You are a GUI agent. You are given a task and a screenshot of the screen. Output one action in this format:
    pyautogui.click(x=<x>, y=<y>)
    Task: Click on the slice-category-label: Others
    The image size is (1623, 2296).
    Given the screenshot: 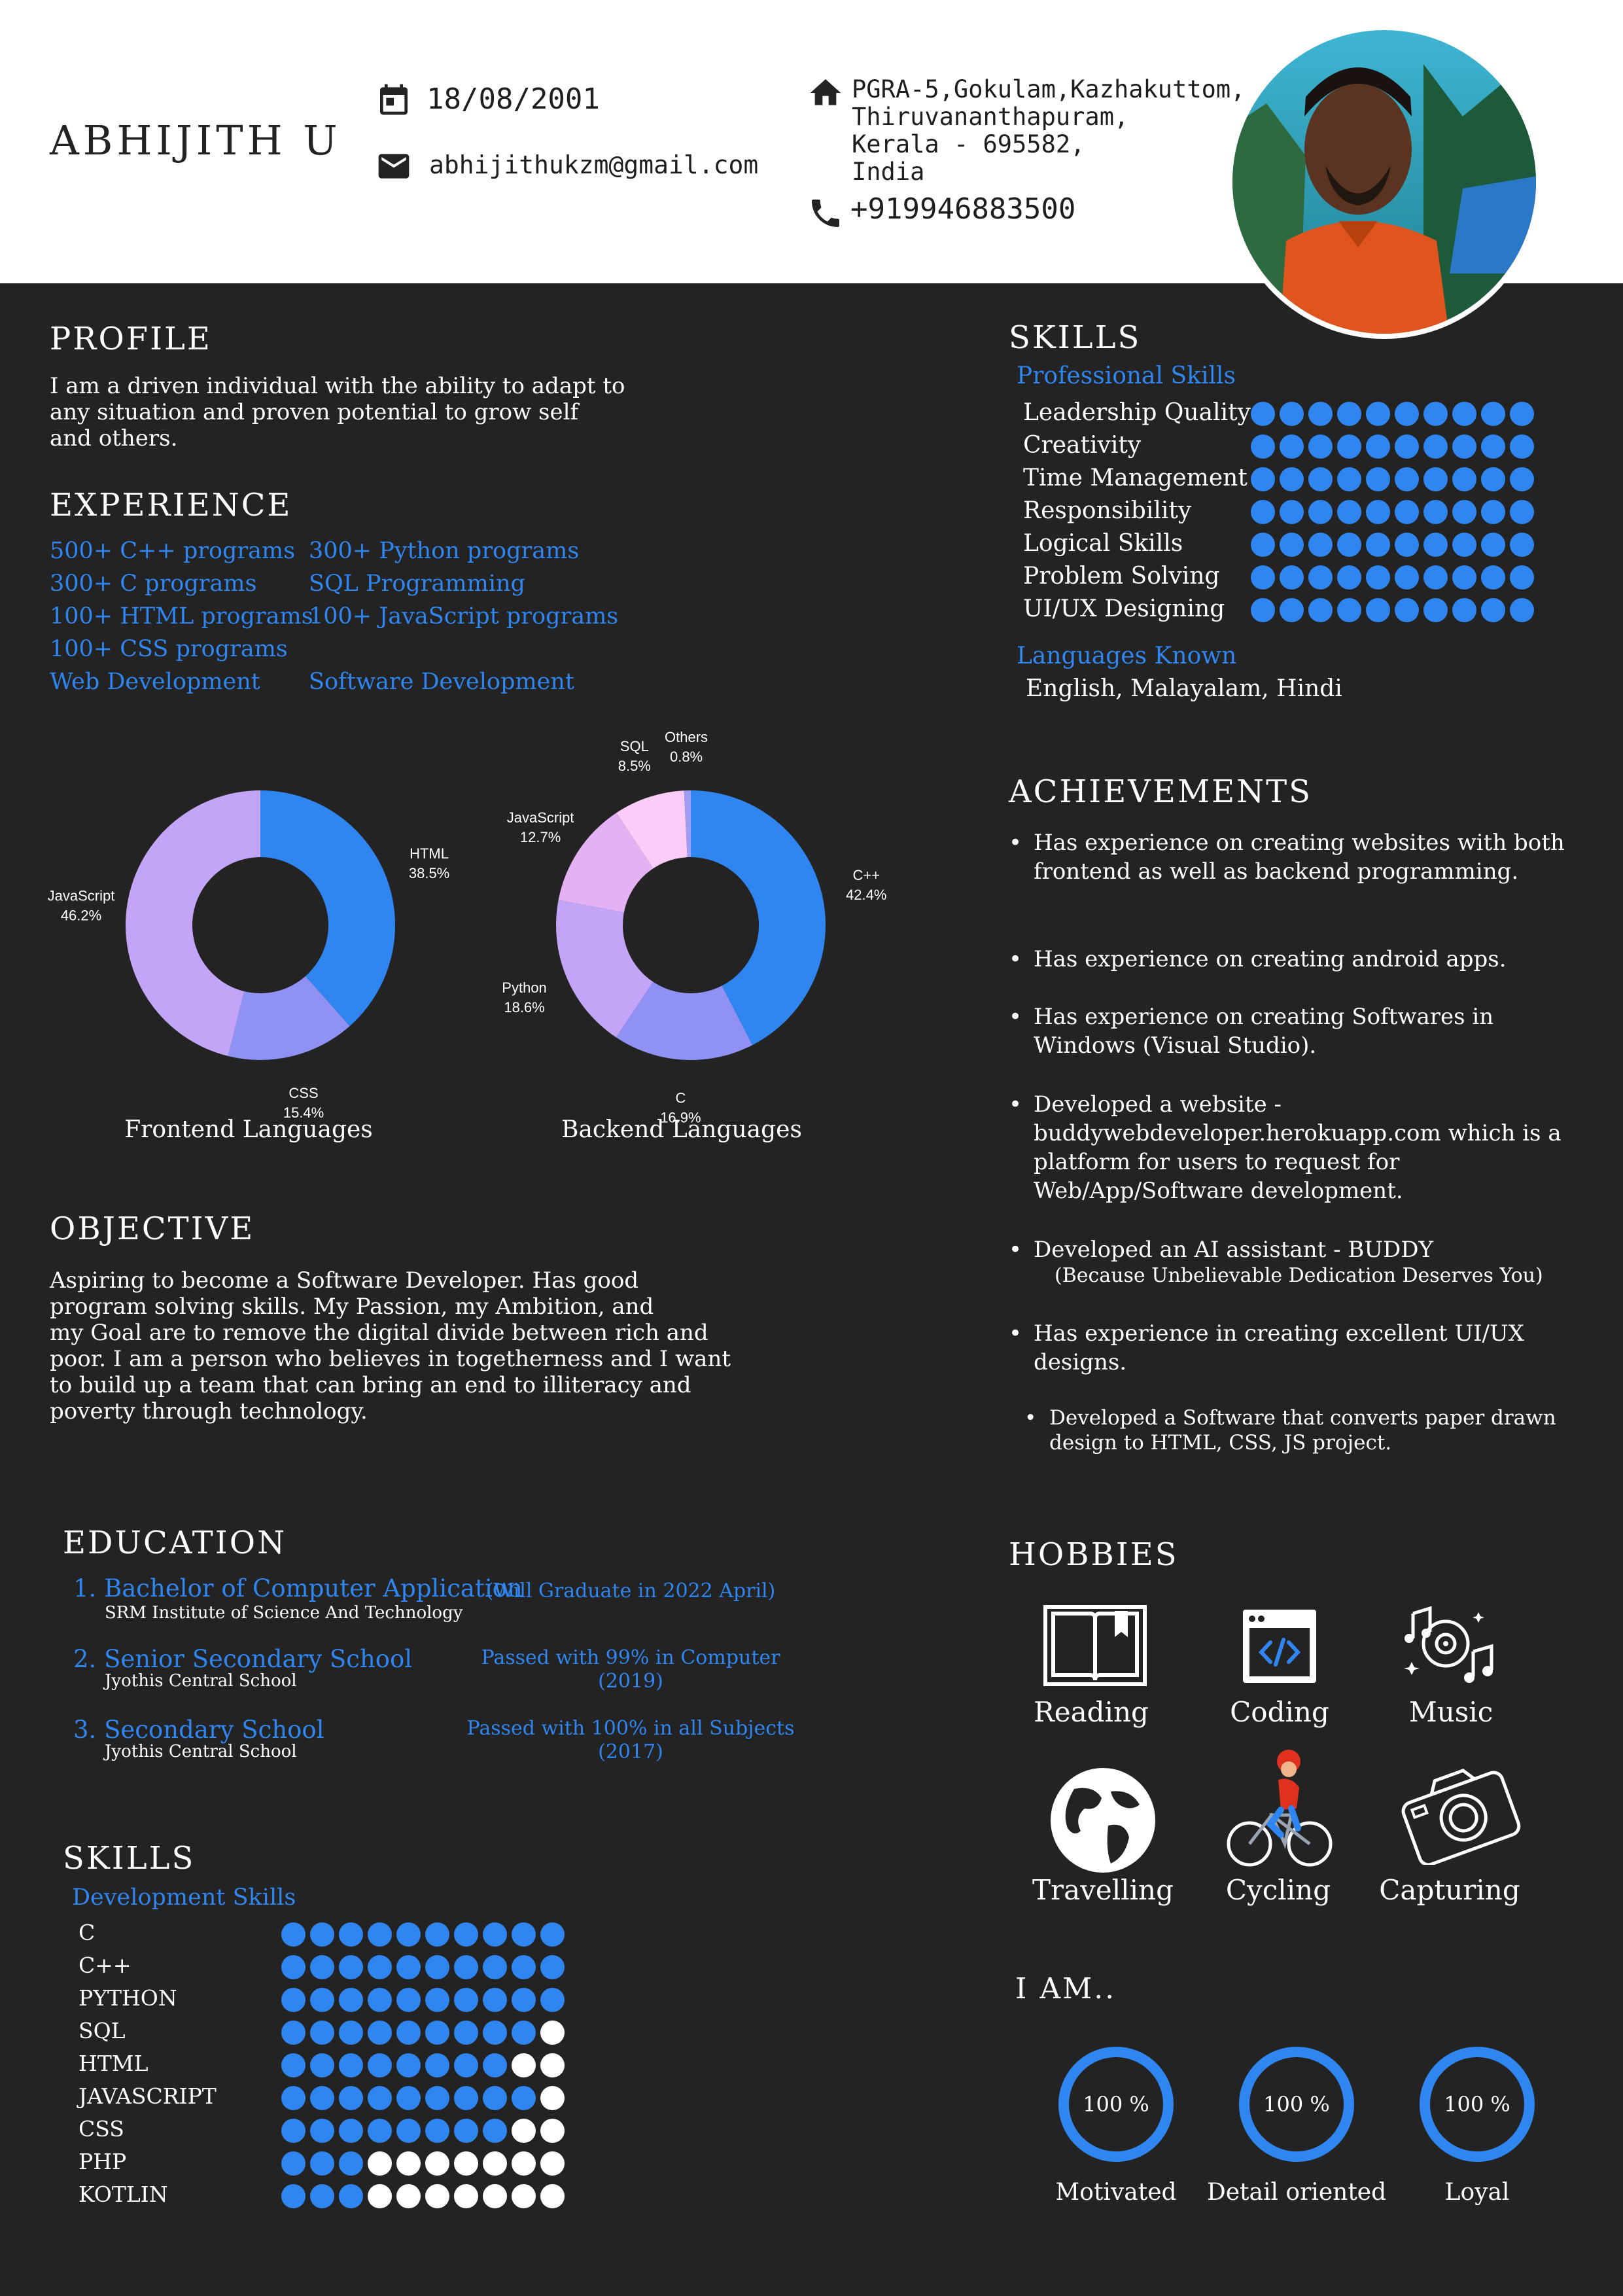 What is the action you would take?
    pyautogui.click(x=686, y=737)
    